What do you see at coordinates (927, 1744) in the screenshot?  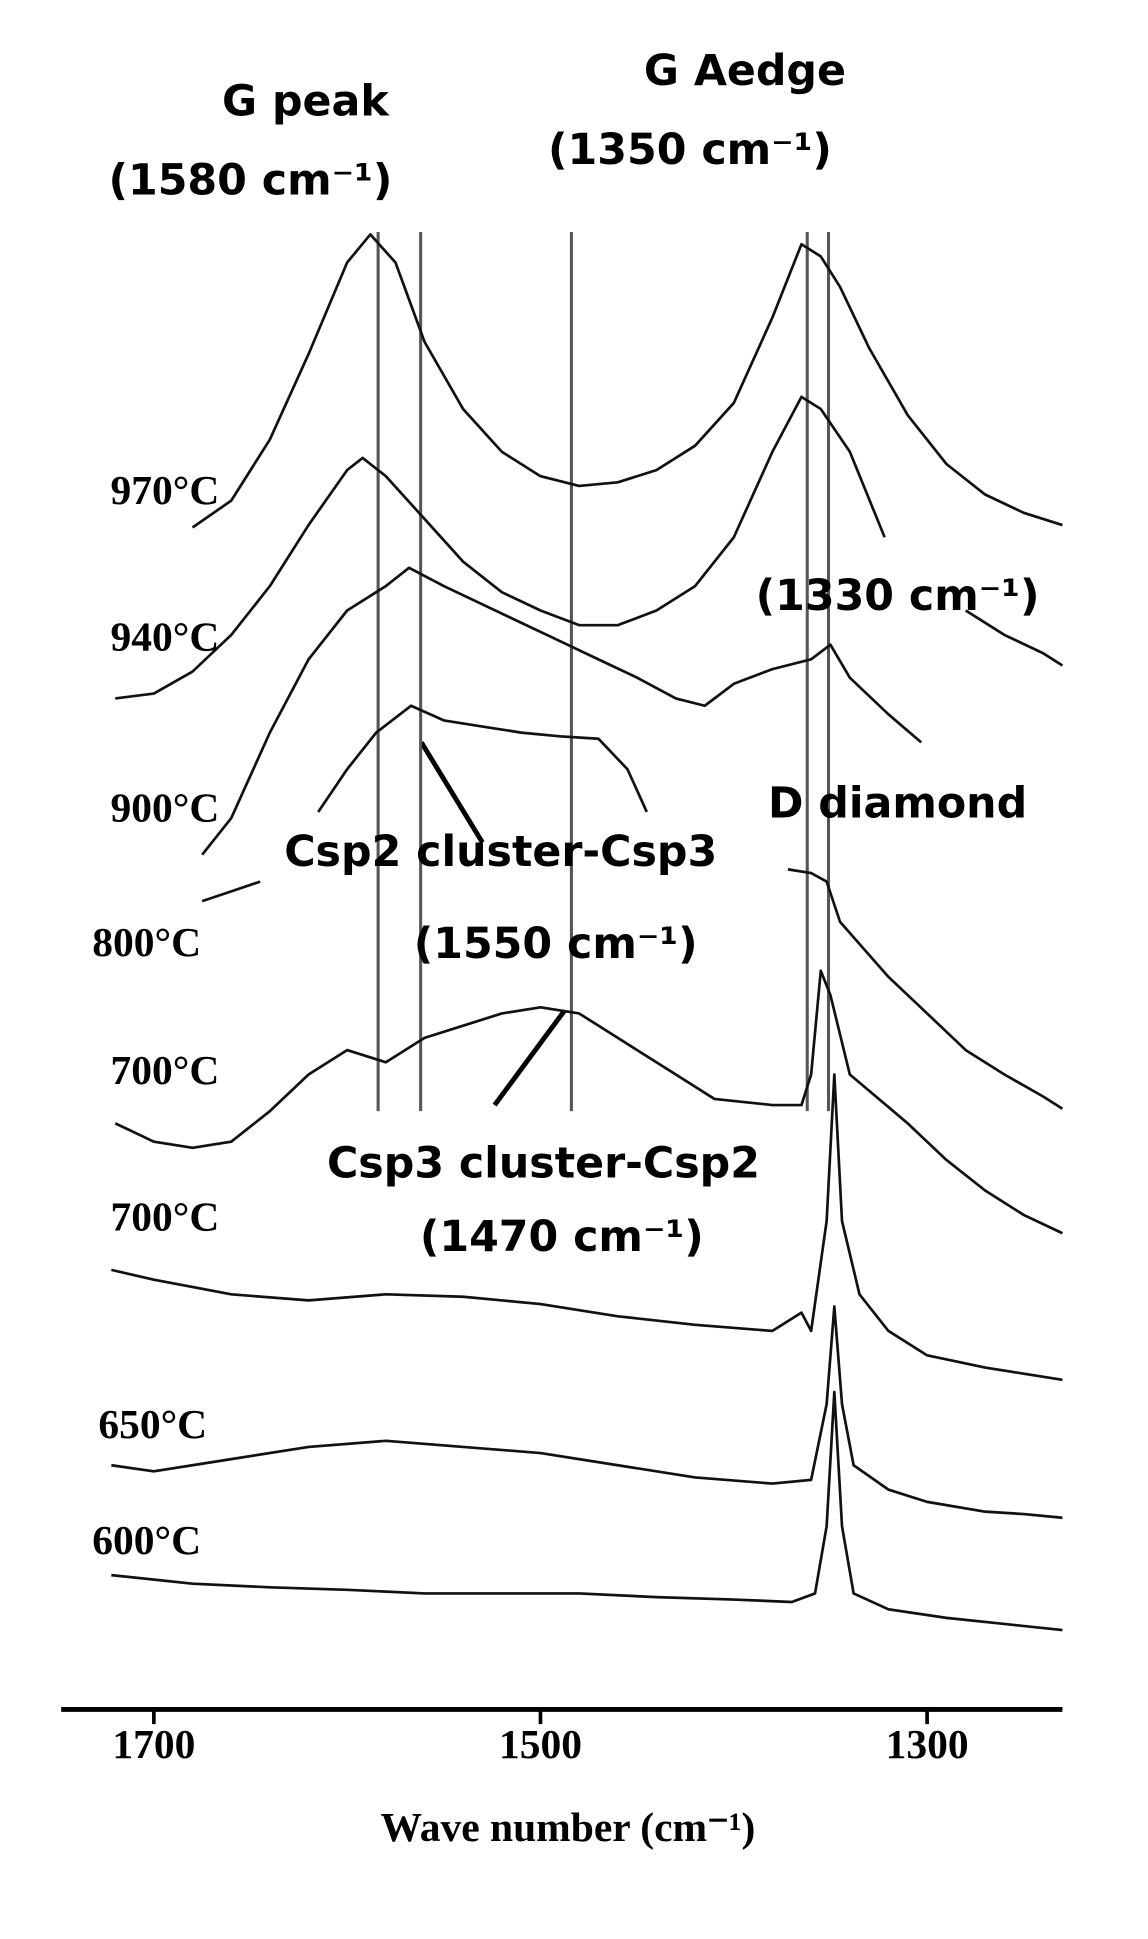 I see `x-tick-label: 1300` at bounding box center [927, 1744].